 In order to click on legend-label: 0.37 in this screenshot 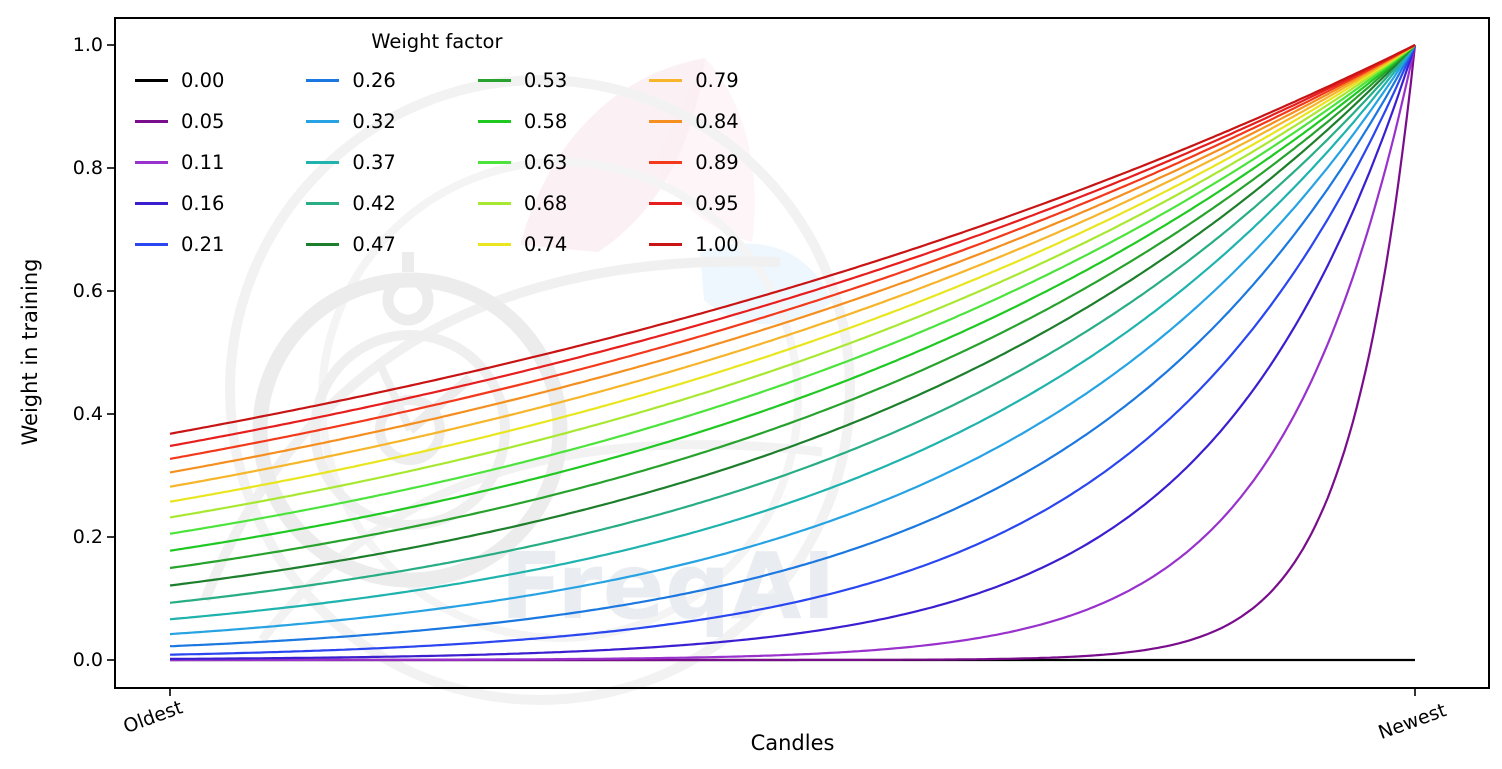, I will do `click(374, 162)`.